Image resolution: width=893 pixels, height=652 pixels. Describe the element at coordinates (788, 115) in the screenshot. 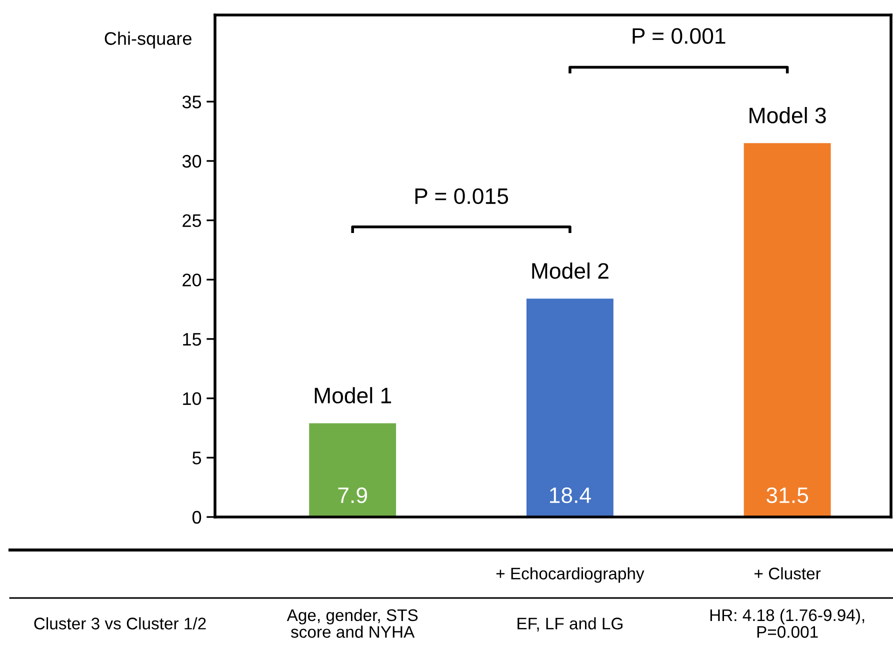

I see `x-tick-label: Model 3` at that location.